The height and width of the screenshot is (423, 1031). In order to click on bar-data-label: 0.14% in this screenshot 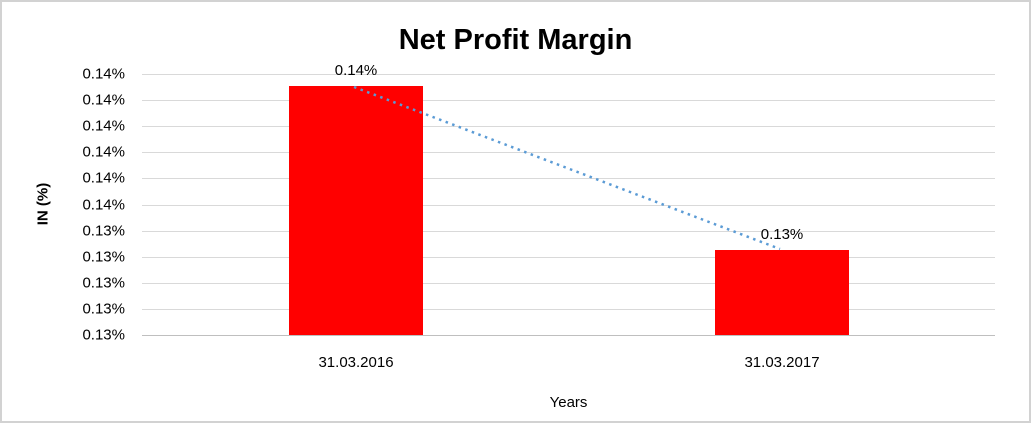, I will do `click(356, 70)`.